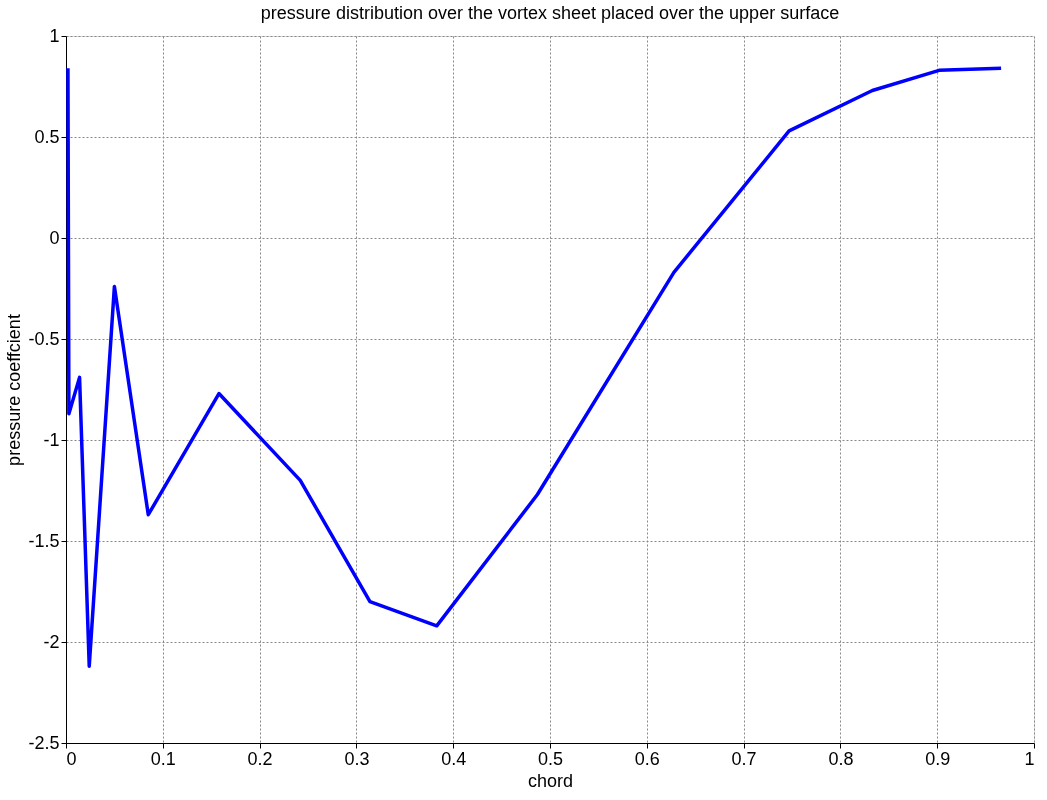 This screenshot has height=800, width=1047. What do you see at coordinates (357, 758) in the screenshot?
I see `x-tick-label: 0.3` at bounding box center [357, 758].